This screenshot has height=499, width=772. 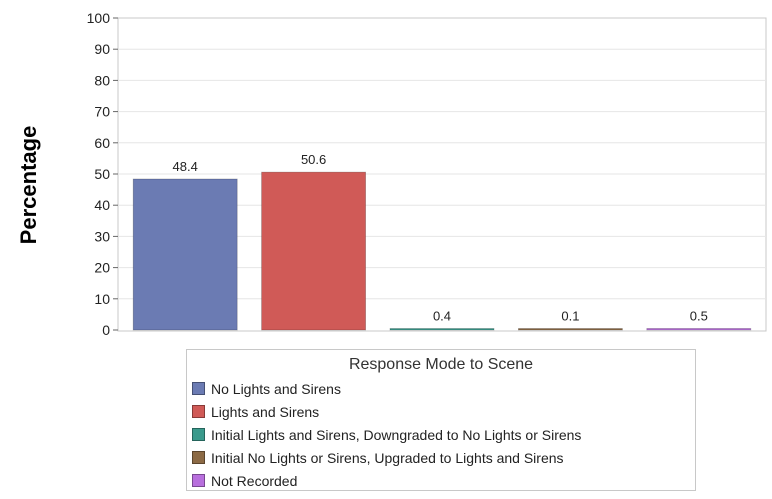 What do you see at coordinates (28, 185) in the screenshot?
I see `y-axis-label: Percentage` at bounding box center [28, 185].